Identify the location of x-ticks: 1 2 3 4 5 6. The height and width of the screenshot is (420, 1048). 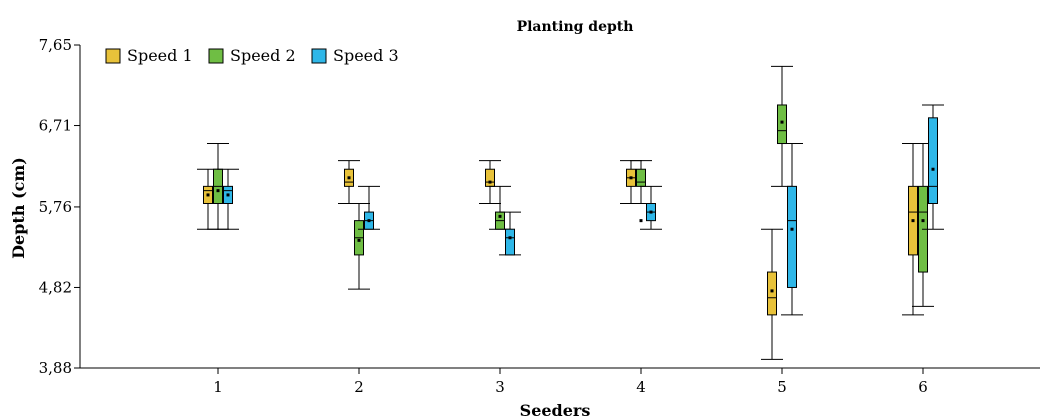
(570, 382).